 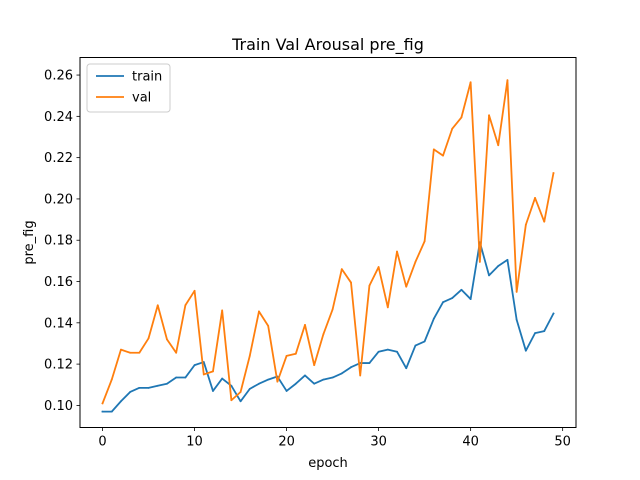 What do you see at coordinates (328, 463) in the screenshot?
I see `x-axis-label: epoch` at bounding box center [328, 463].